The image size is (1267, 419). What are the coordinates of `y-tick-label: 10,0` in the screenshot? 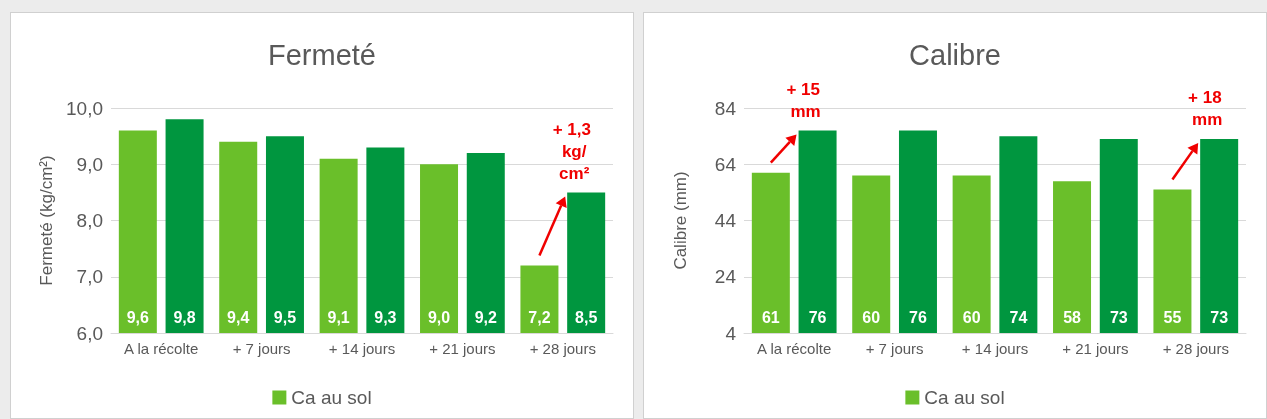 It's located at (84, 108).